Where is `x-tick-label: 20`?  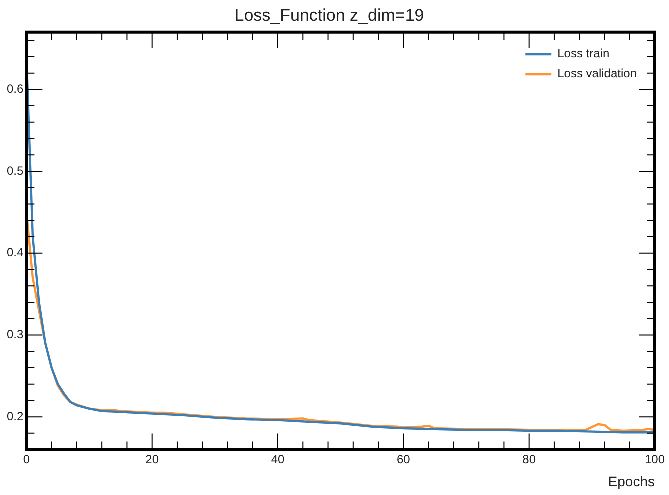
x-tick-label: 20 is located at coordinates (153, 459).